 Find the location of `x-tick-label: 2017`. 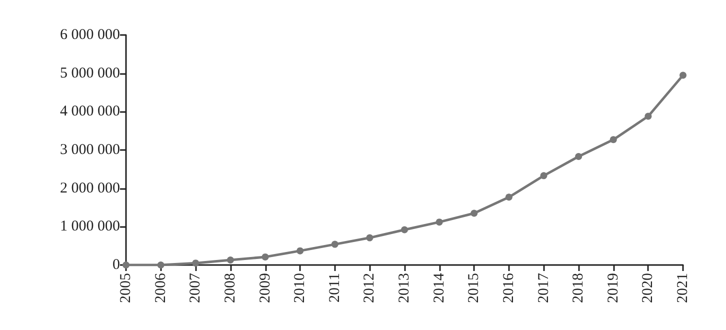

x-tick-label: 2017 is located at coordinates (544, 287).